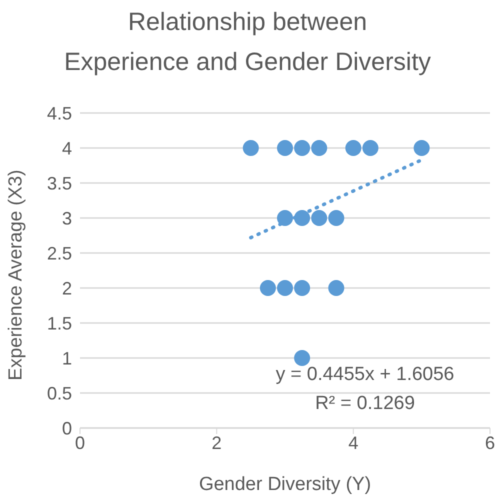 The width and height of the screenshot is (495, 498). Describe the element at coordinates (247, 42) in the screenshot. I see `chart-title: Relationship between Experience and Gender Diversity` at that location.